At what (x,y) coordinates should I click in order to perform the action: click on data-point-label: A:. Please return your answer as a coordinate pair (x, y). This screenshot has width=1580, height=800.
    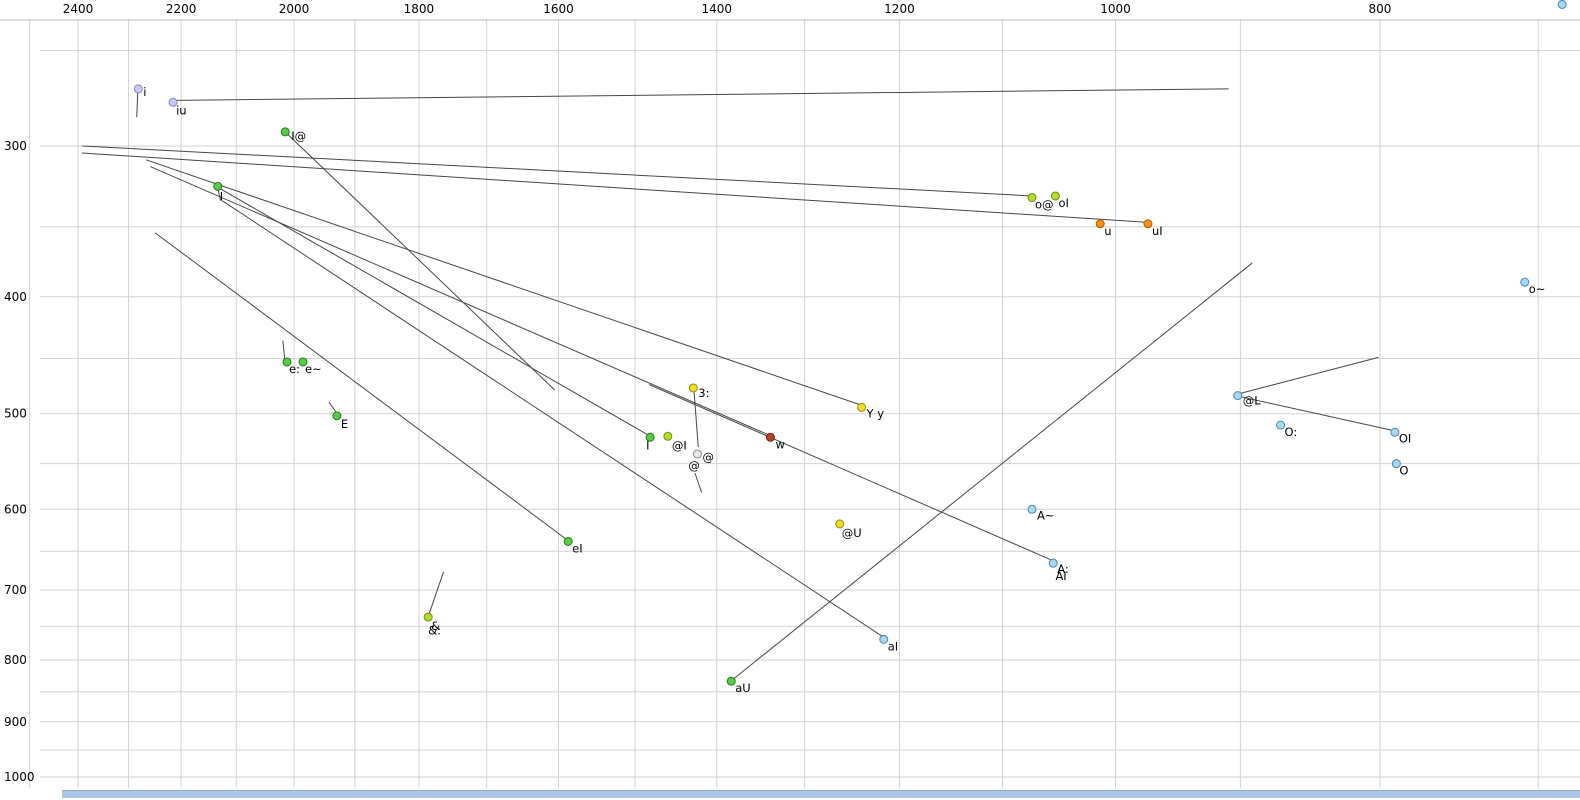
    Looking at the image, I should click on (1063, 569).